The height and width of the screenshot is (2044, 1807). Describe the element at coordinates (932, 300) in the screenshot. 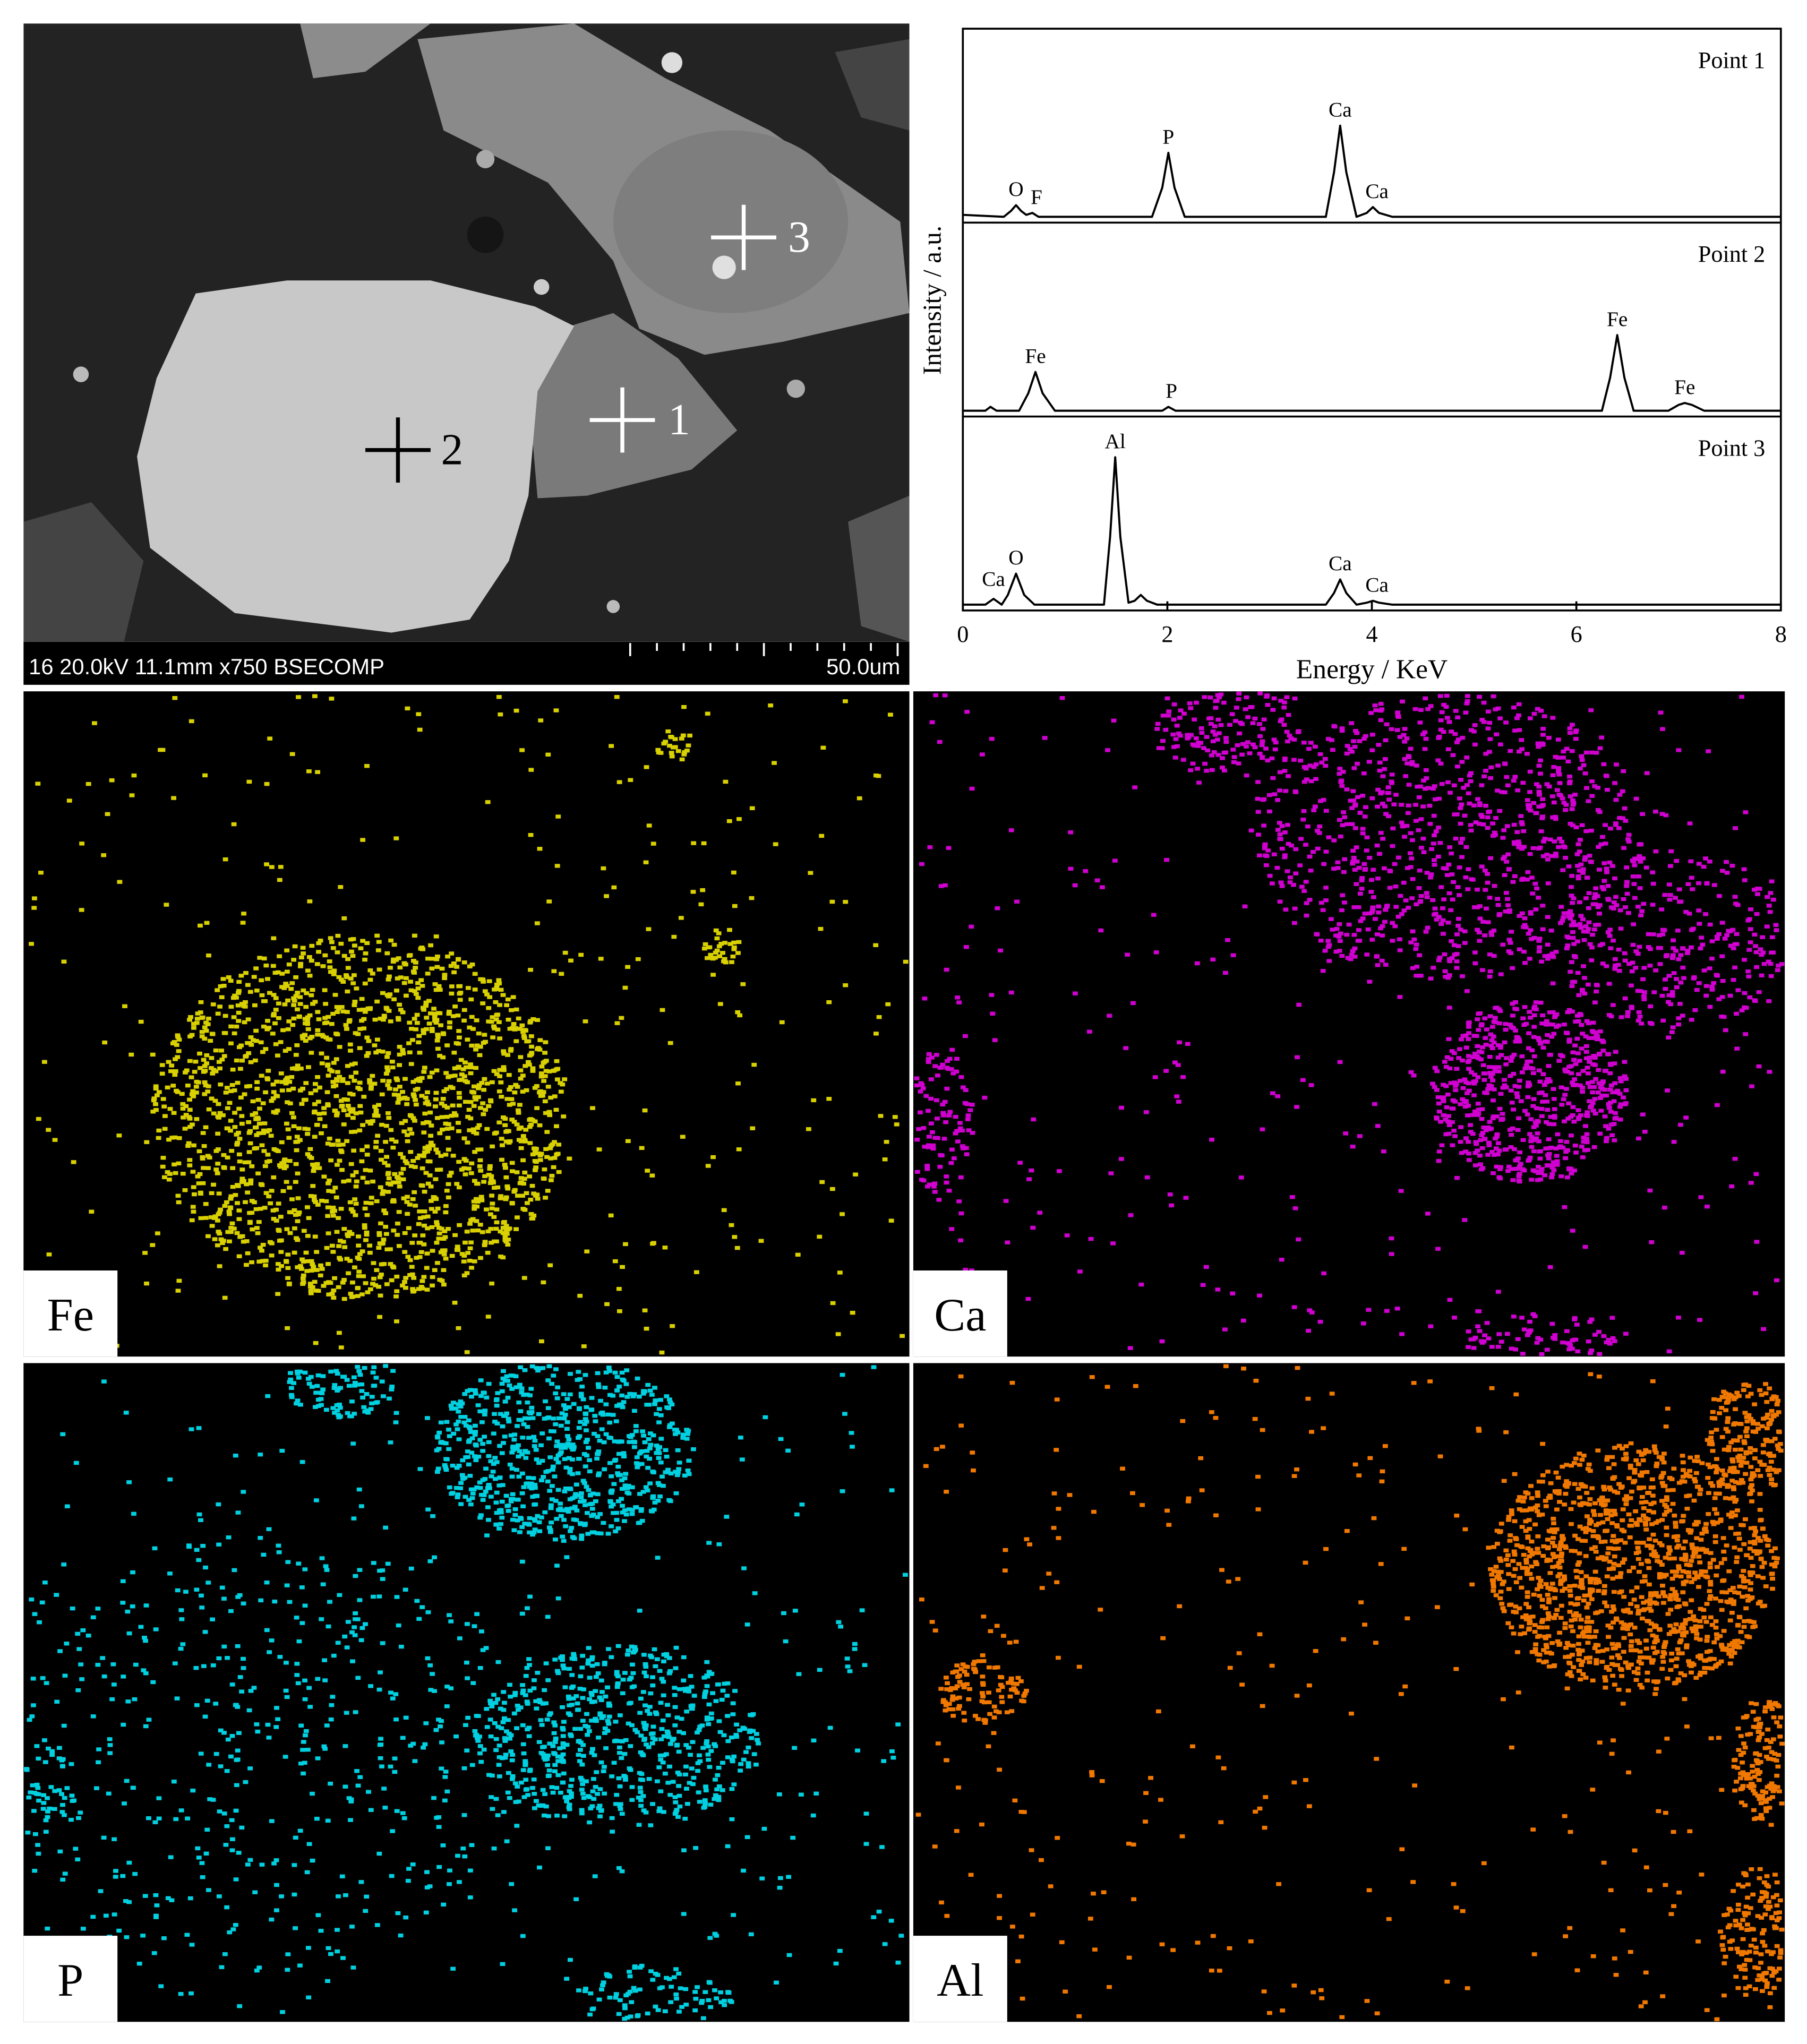

I see `y-axis-label: Intensity / a.u.` at that location.